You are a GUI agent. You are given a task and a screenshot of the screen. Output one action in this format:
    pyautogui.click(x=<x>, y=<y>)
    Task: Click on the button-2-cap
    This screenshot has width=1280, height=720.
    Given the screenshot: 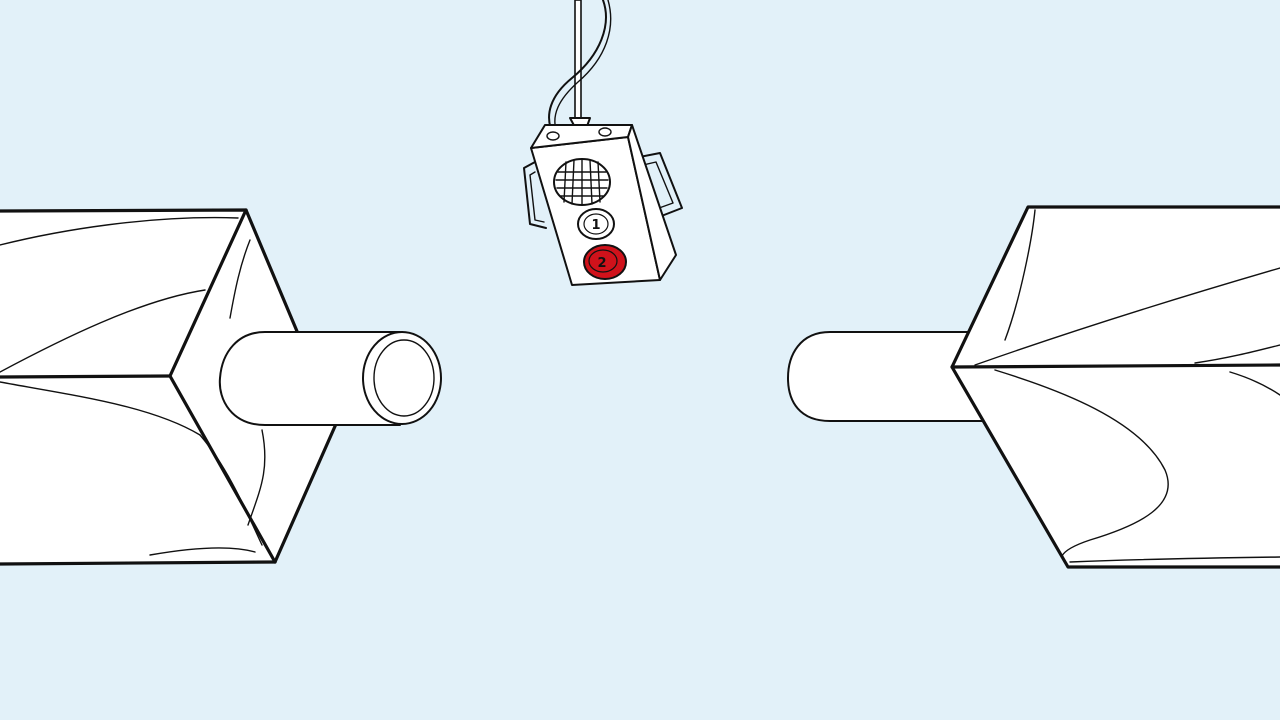 What is the action you would take?
    pyautogui.click(x=605, y=262)
    